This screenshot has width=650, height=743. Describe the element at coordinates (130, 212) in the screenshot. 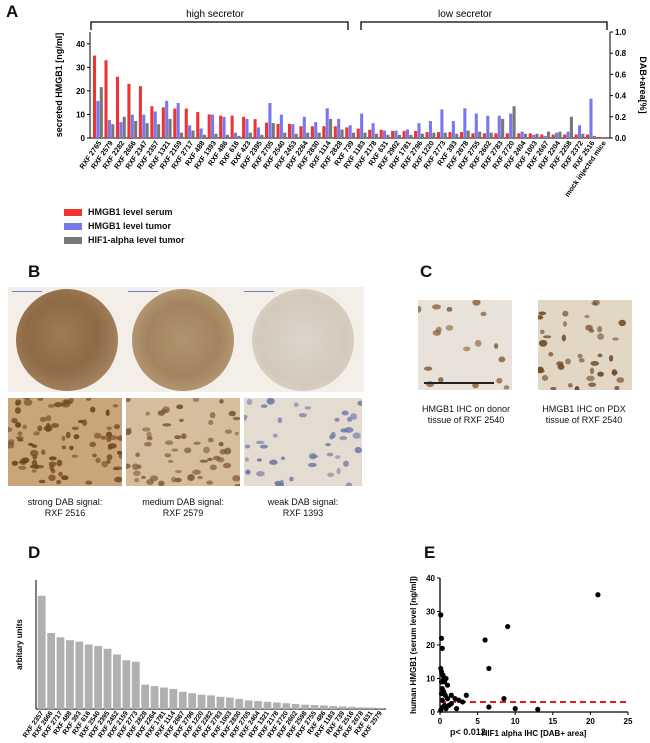

I see `legend-label-serum: HMGB1 level serum` at that location.